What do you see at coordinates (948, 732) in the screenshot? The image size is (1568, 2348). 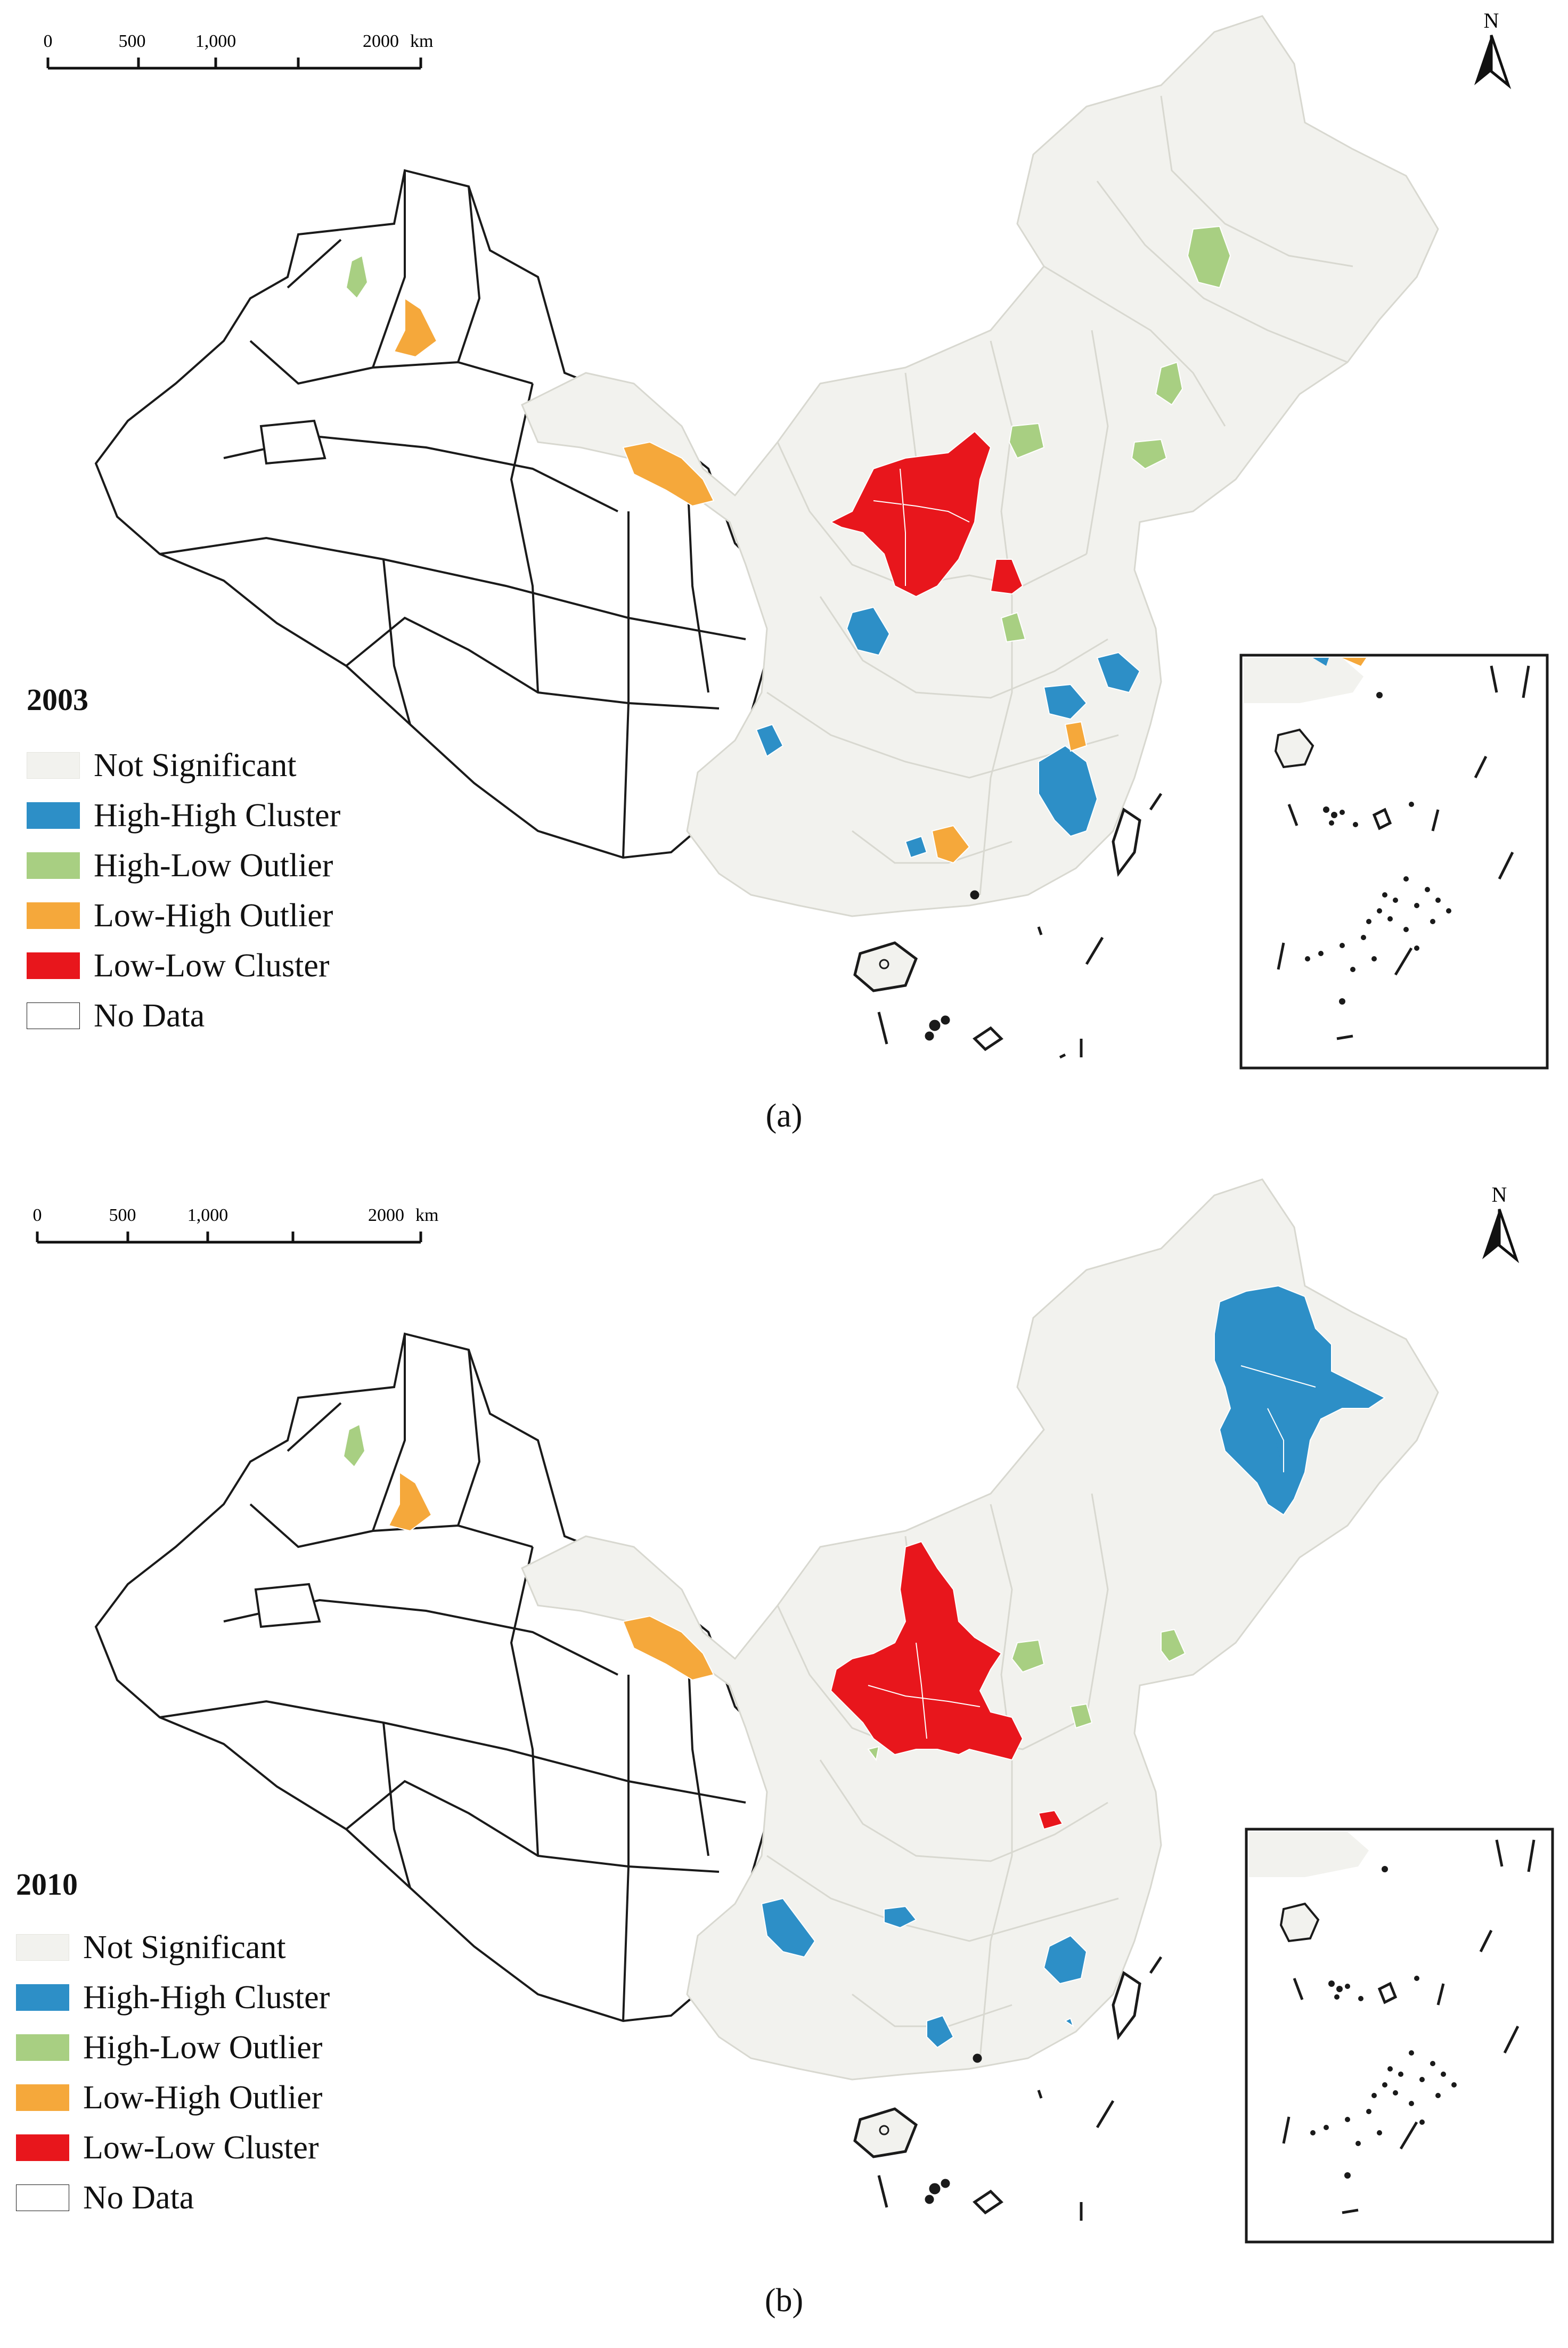 I see `high-high-cluster-regions` at bounding box center [948, 732].